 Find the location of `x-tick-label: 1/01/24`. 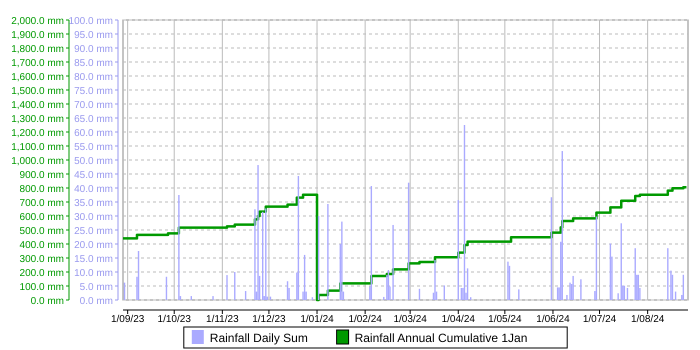

x-tick-label: 1/01/24 is located at coordinates (317, 319).